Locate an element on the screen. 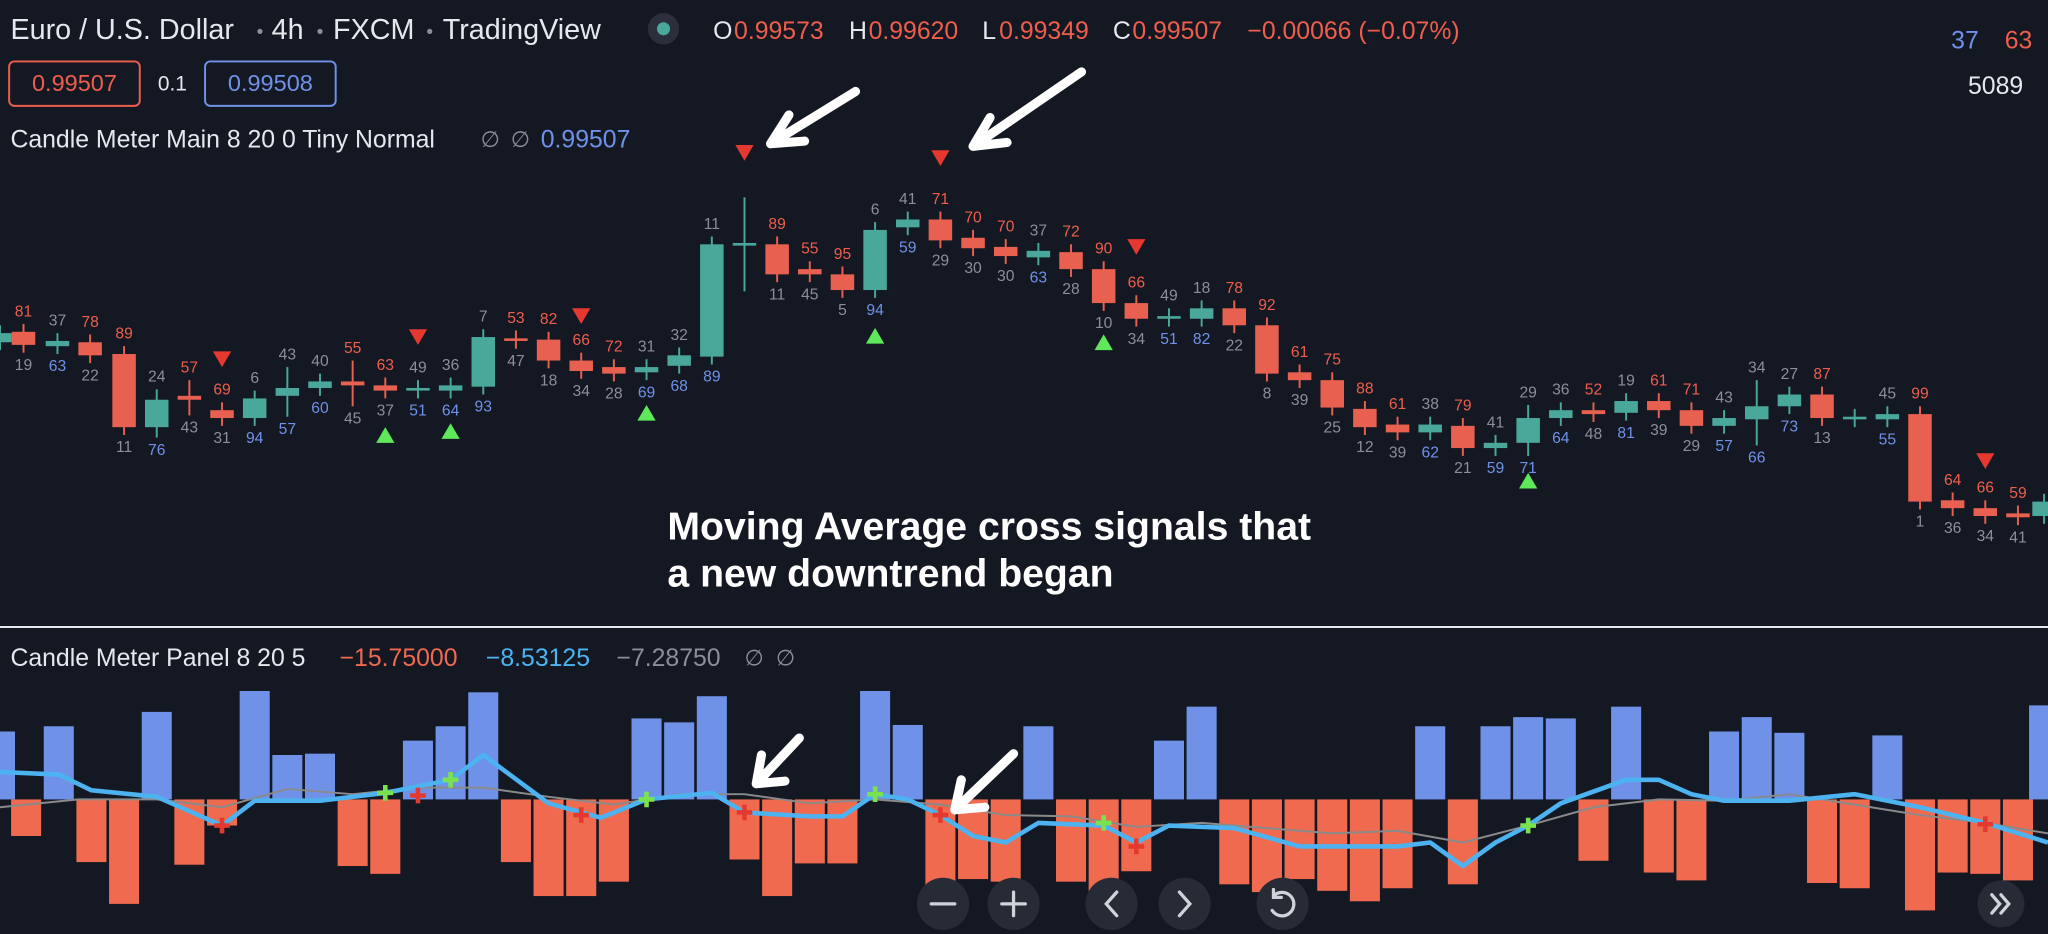  candle-label: 78 is located at coordinates (90, 322).